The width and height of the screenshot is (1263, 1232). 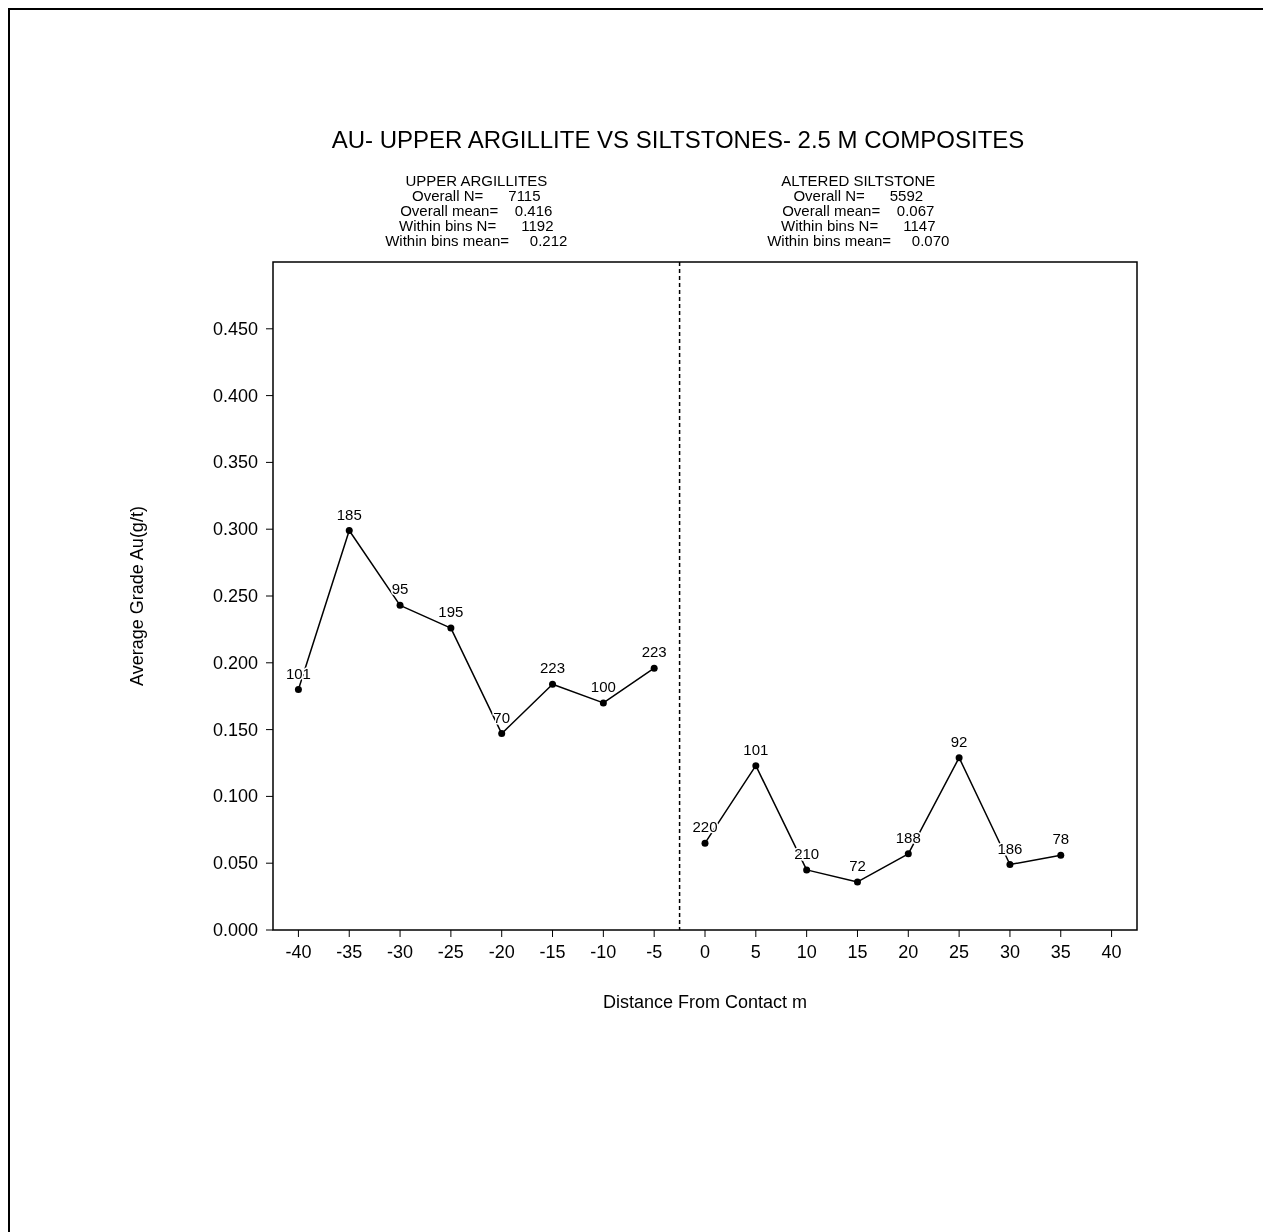 What do you see at coordinates (235, 796) in the screenshot?
I see `y-tick-label: 0.100` at bounding box center [235, 796].